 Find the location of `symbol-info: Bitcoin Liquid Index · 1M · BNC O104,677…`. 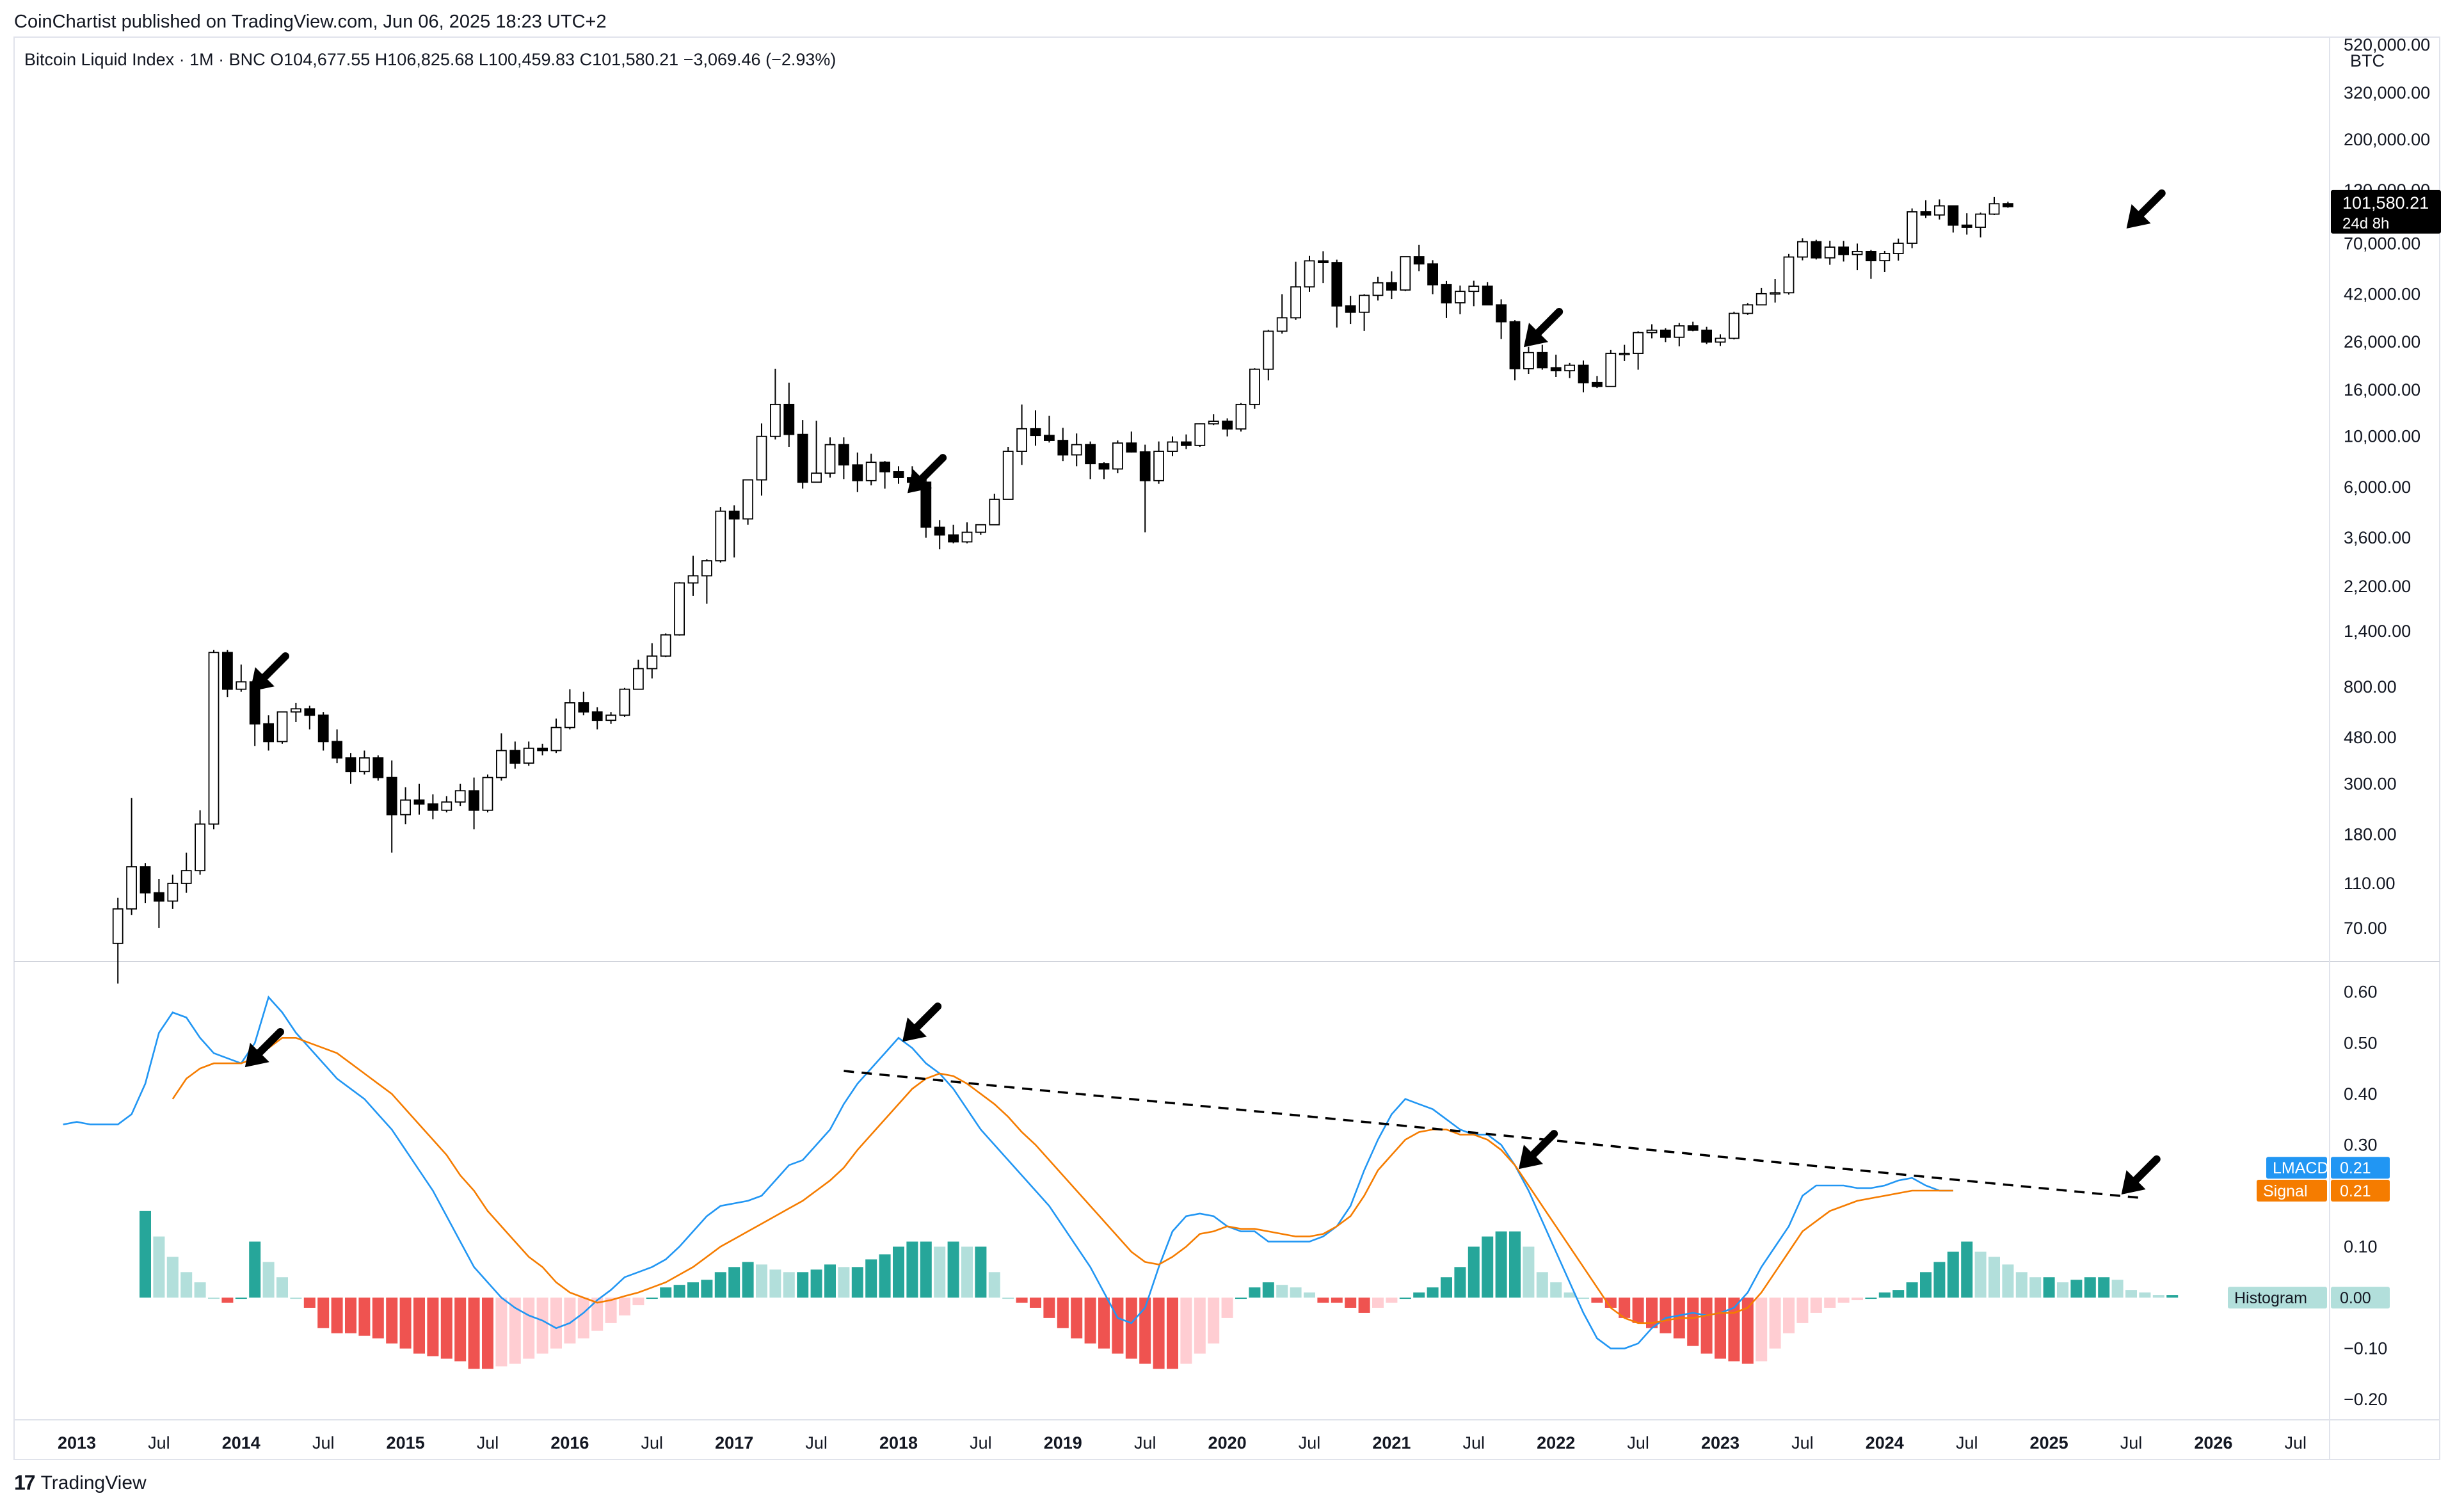

symbol-info: Bitcoin Liquid Index · 1M · BNC O104,677… is located at coordinates (430, 59).